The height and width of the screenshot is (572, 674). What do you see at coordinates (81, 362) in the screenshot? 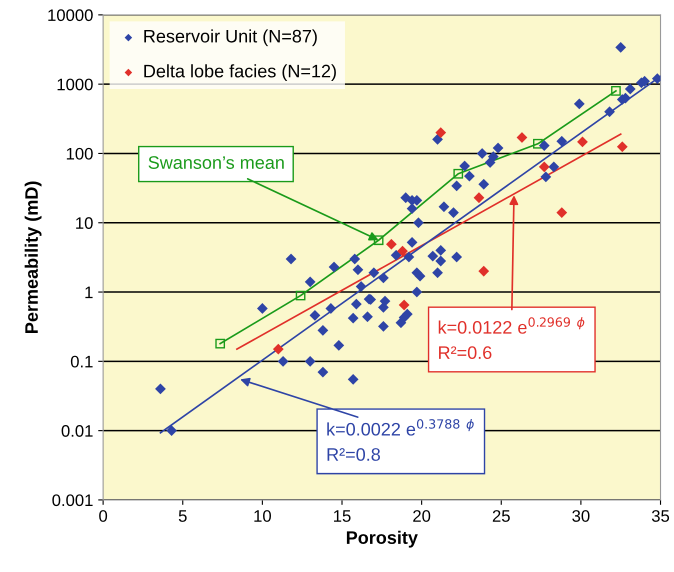
I see `y-tick-label: 0.1` at bounding box center [81, 362].